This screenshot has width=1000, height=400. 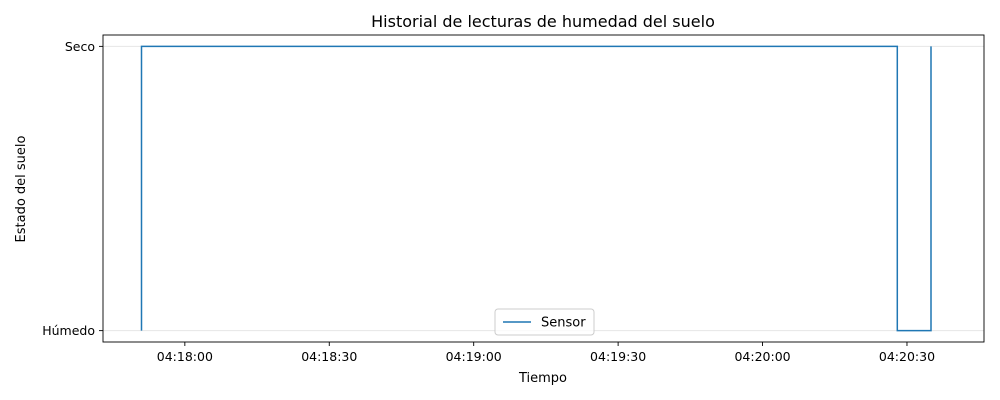 What do you see at coordinates (762, 356) in the screenshot?
I see `x-tick-label: 04:20:00` at bounding box center [762, 356].